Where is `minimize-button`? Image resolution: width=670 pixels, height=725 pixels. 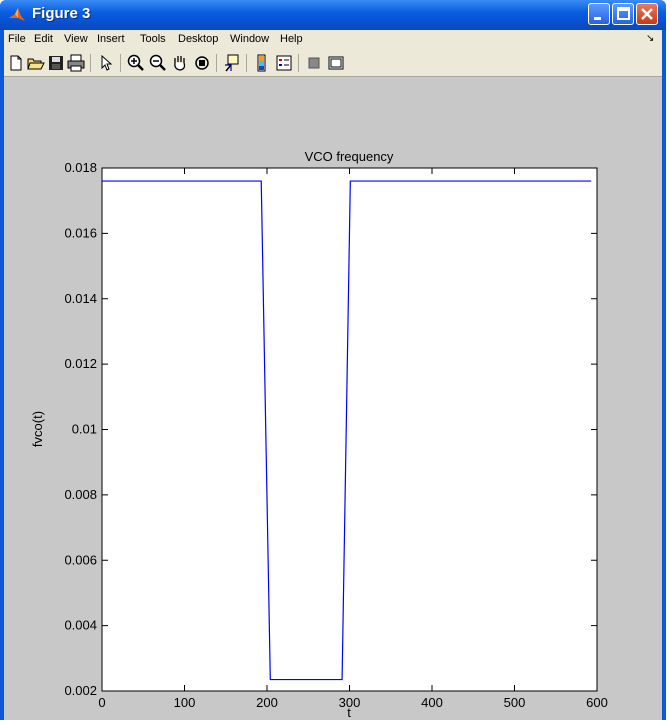 minimize-button is located at coordinates (599, 14).